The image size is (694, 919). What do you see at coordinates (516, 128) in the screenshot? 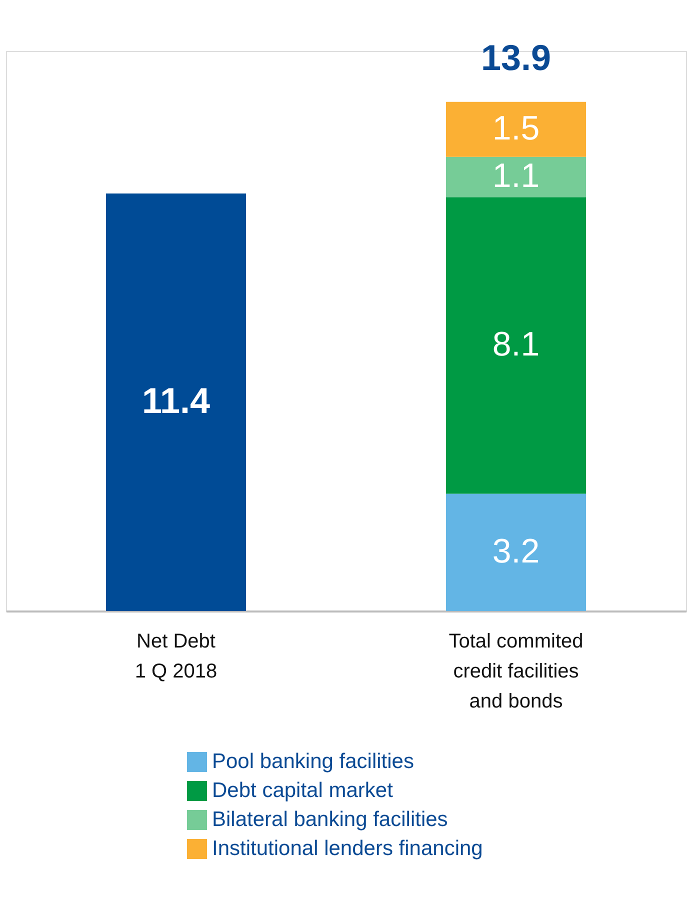
I see `data-label: 1.5` at bounding box center [516, 128].